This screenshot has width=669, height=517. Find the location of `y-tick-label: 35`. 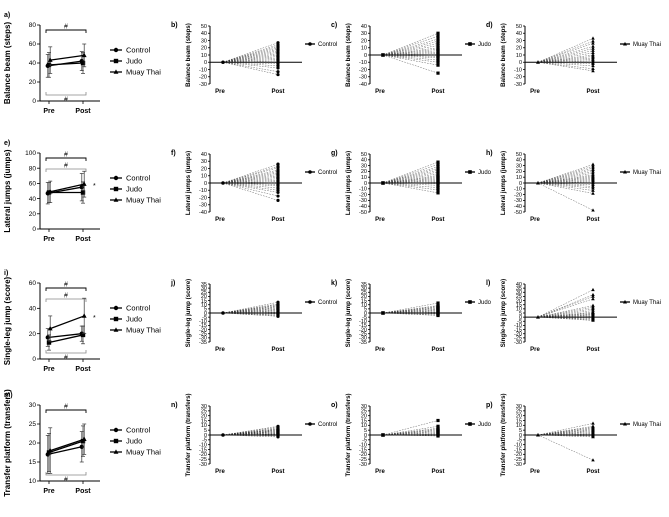

y-tick-label: 35 is located at coordinates (519, 289).